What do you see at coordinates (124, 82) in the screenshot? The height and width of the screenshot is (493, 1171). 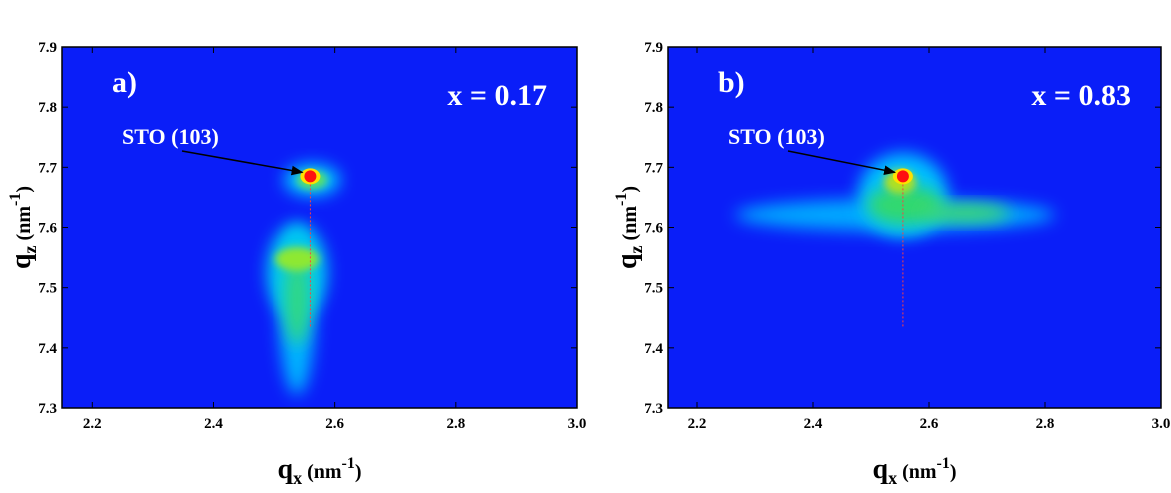 I see `panel-label: a)` at bounding box center [124, 82].